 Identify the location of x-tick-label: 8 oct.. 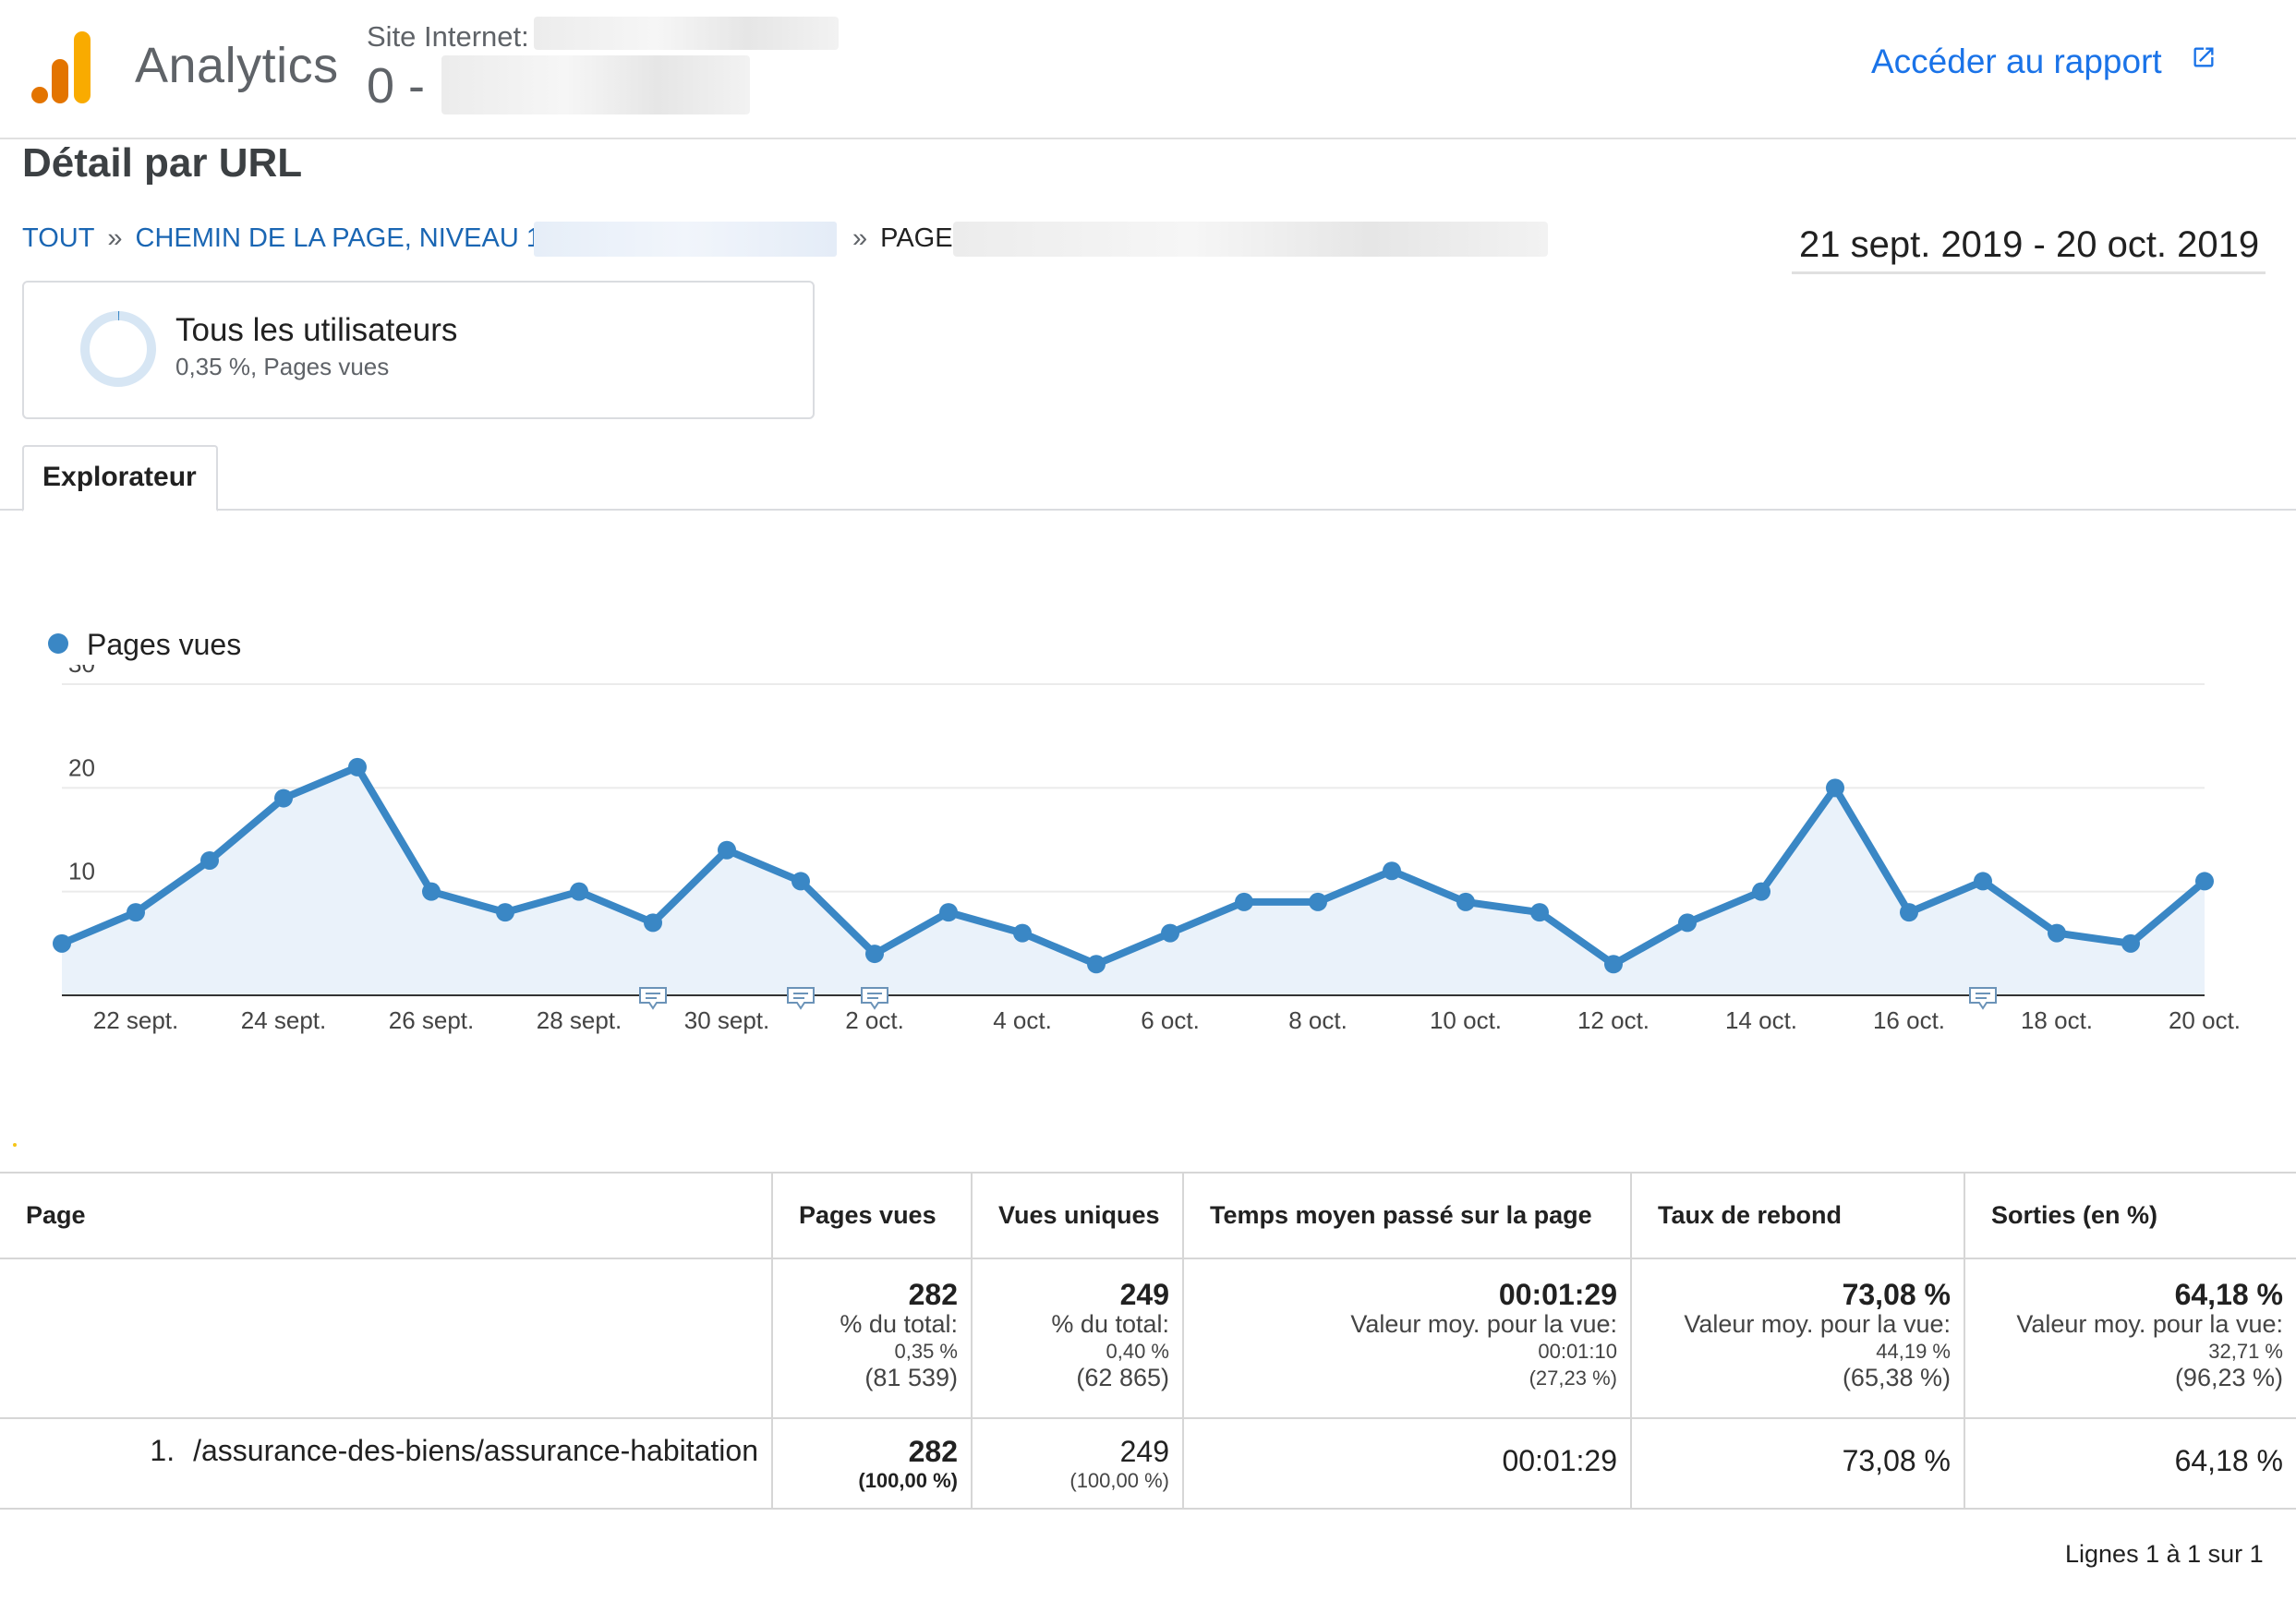
(1317, 1020).